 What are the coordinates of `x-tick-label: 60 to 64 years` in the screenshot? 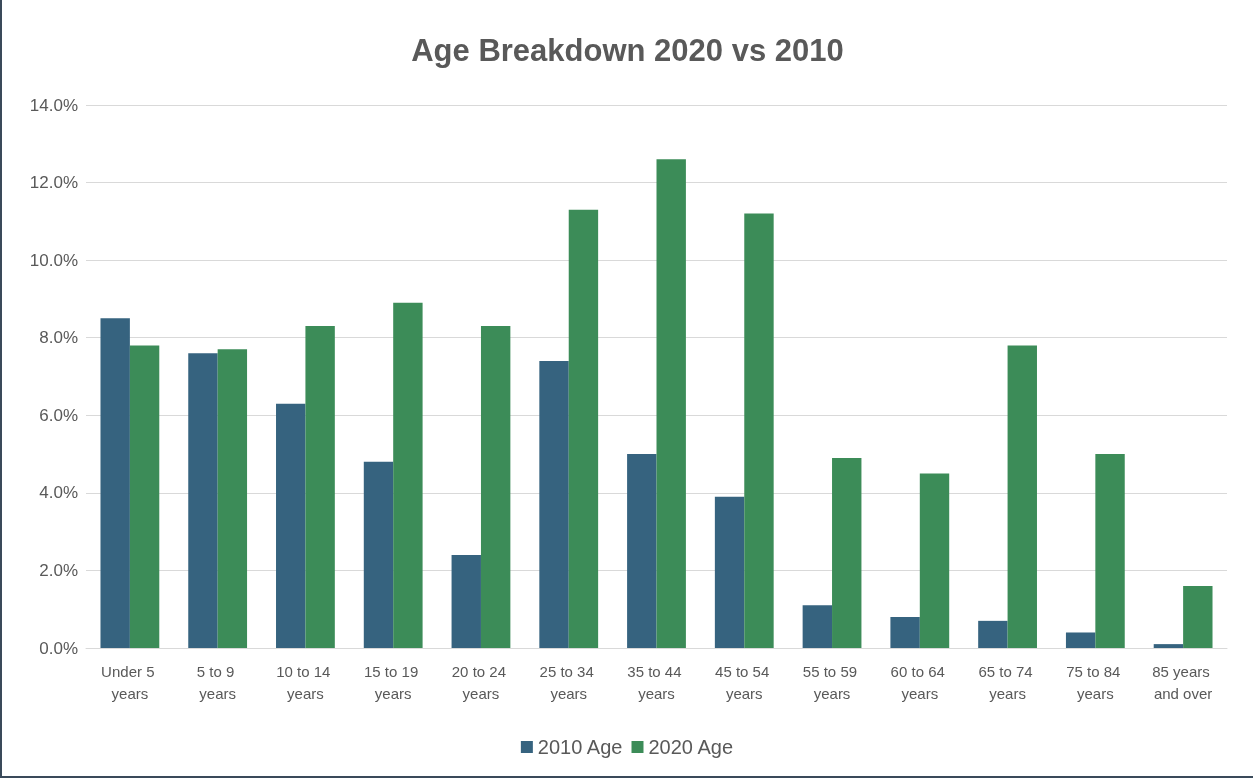 It's located at (919, 682).